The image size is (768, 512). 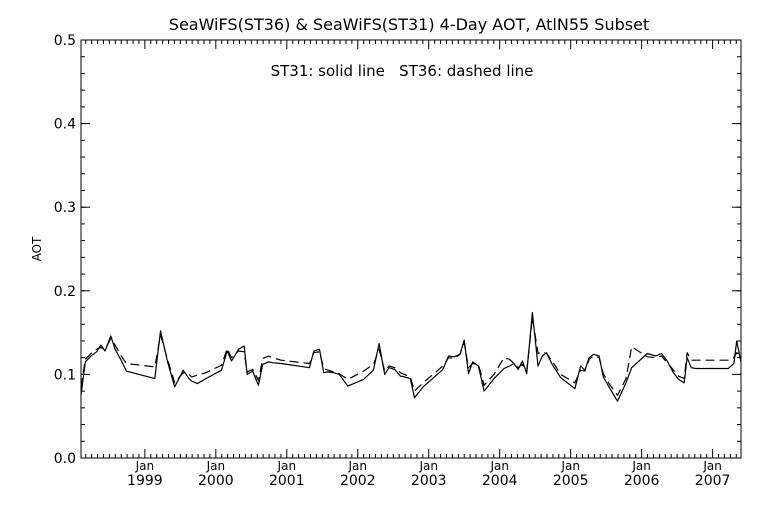 I want to click on y-tick-label: 0.3, so click(x=65, y=208).